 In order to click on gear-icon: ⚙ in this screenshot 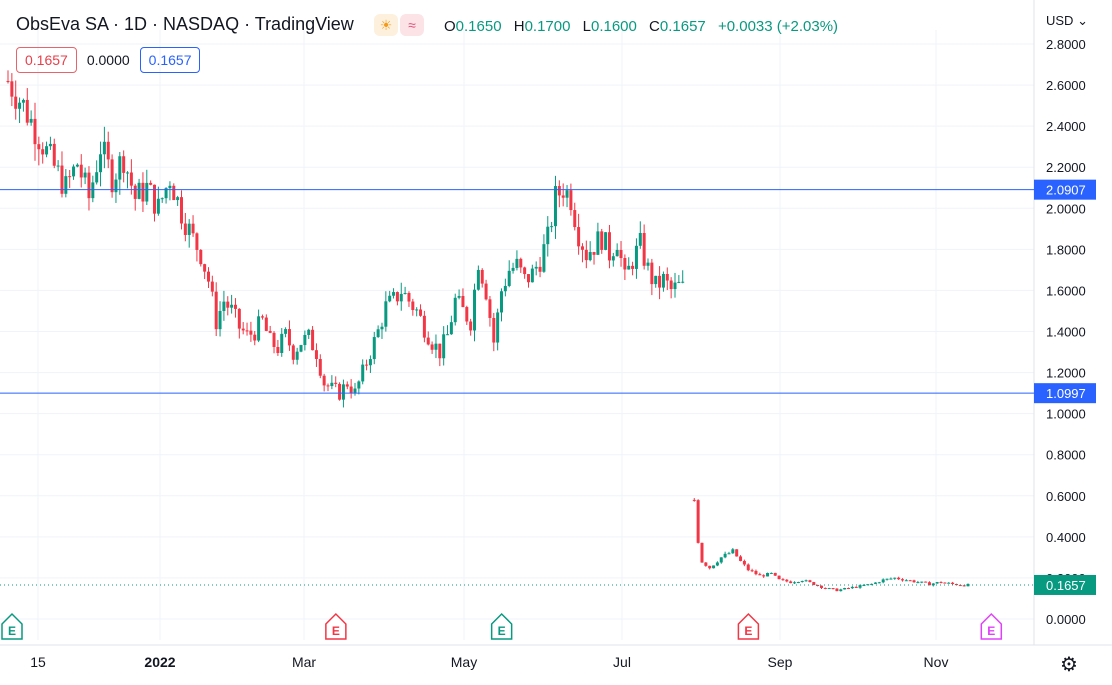, I will do `click(1069, 665)`.